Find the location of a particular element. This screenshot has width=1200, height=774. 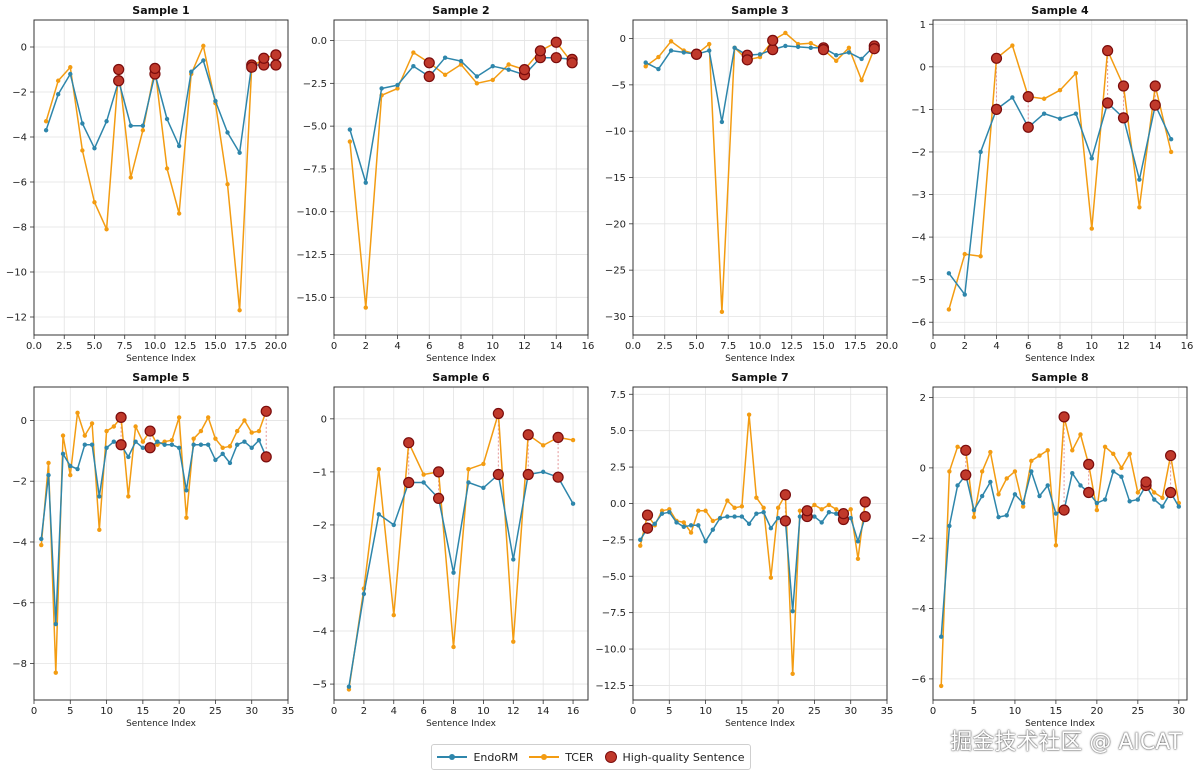

x-tick-label: 6 is located at coordinates (429, 346).